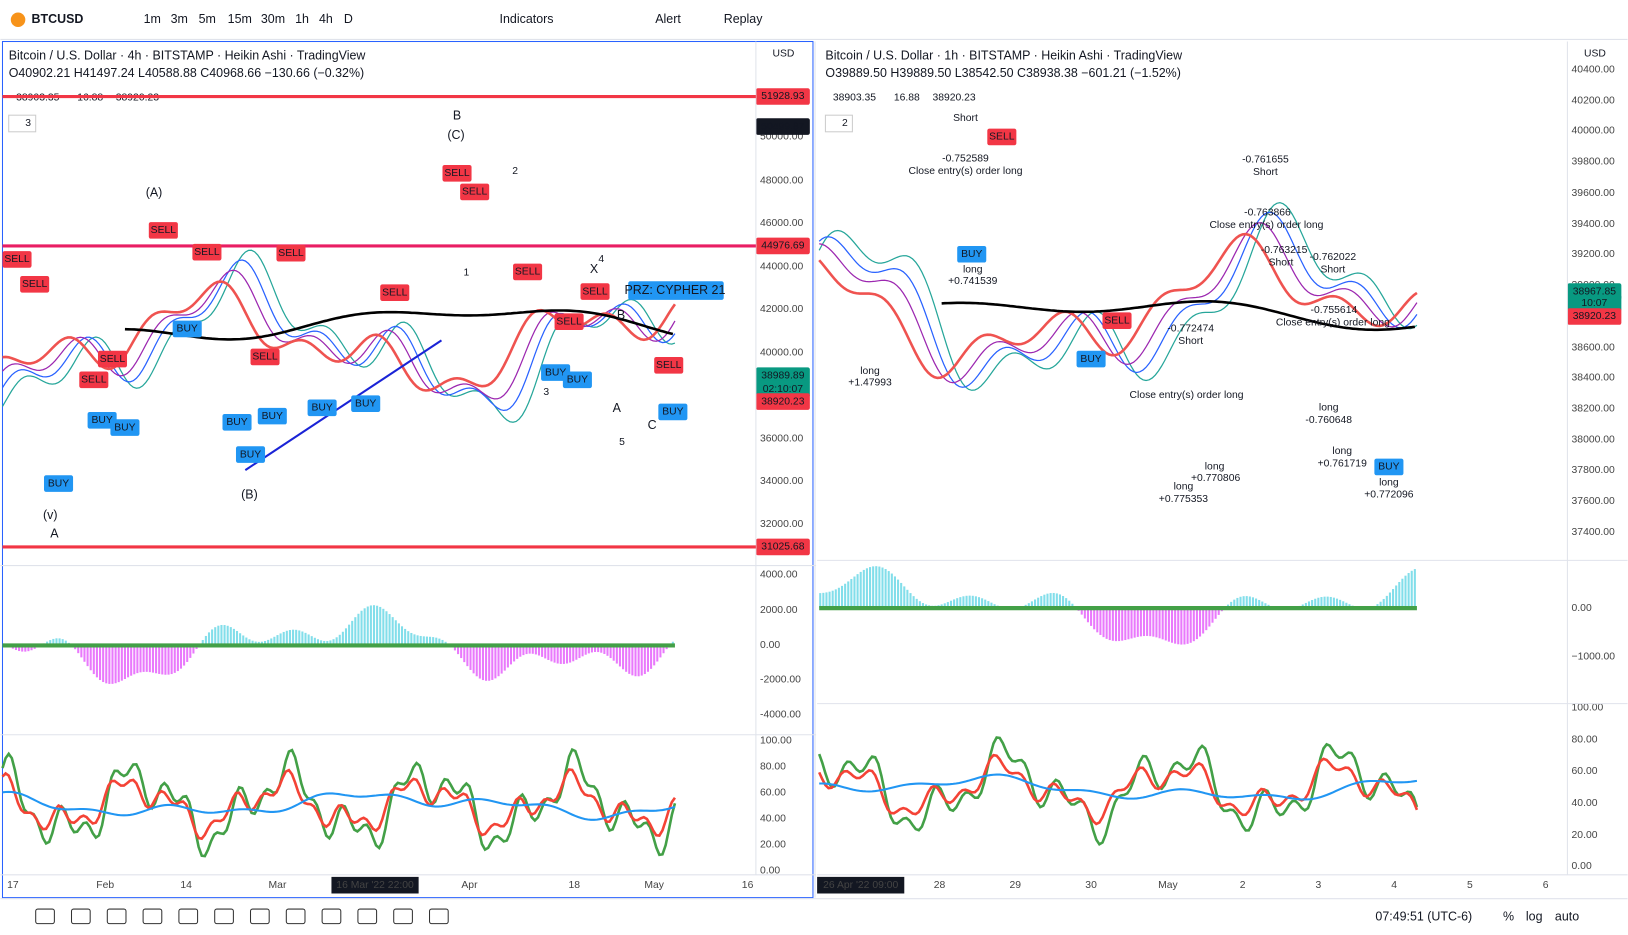  Describe the element at coordinates (617, 408) in the screenshot. I see `wave-label: A` at that location.